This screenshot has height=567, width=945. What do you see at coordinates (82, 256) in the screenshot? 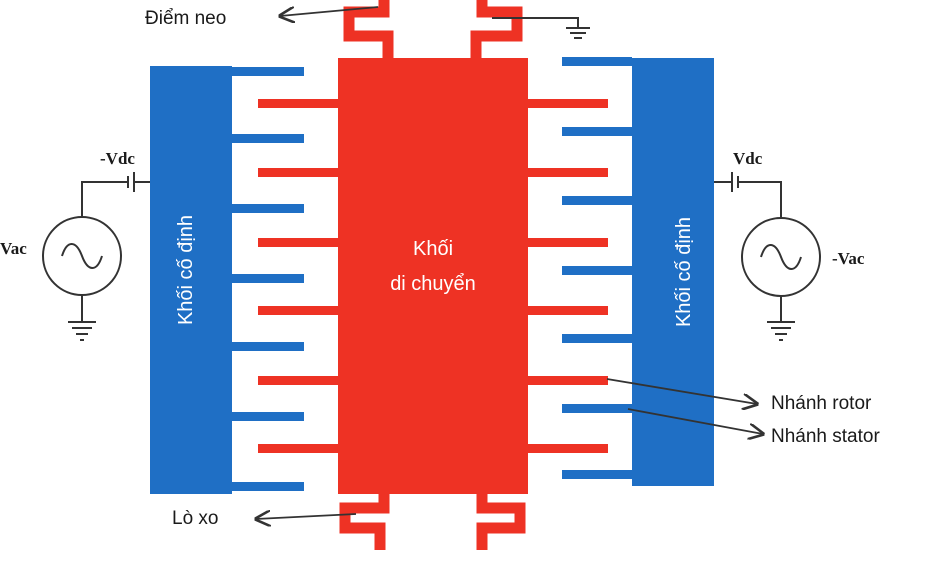
I see `left-ac-sine-icon` at bounding box center [82, 256].